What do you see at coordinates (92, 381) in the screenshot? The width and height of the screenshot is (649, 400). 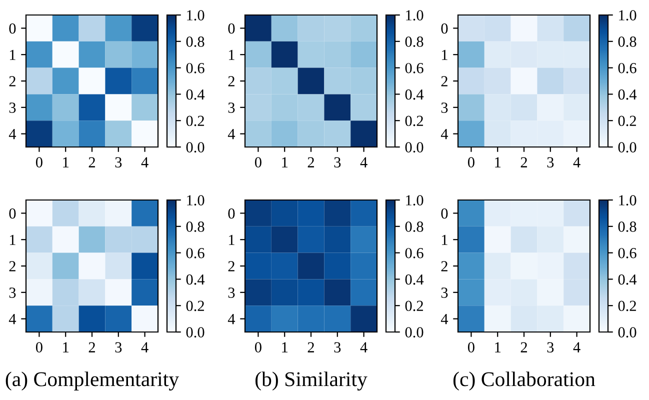 I see `text: (a) Complementarity` at bounding box center [92, 381].